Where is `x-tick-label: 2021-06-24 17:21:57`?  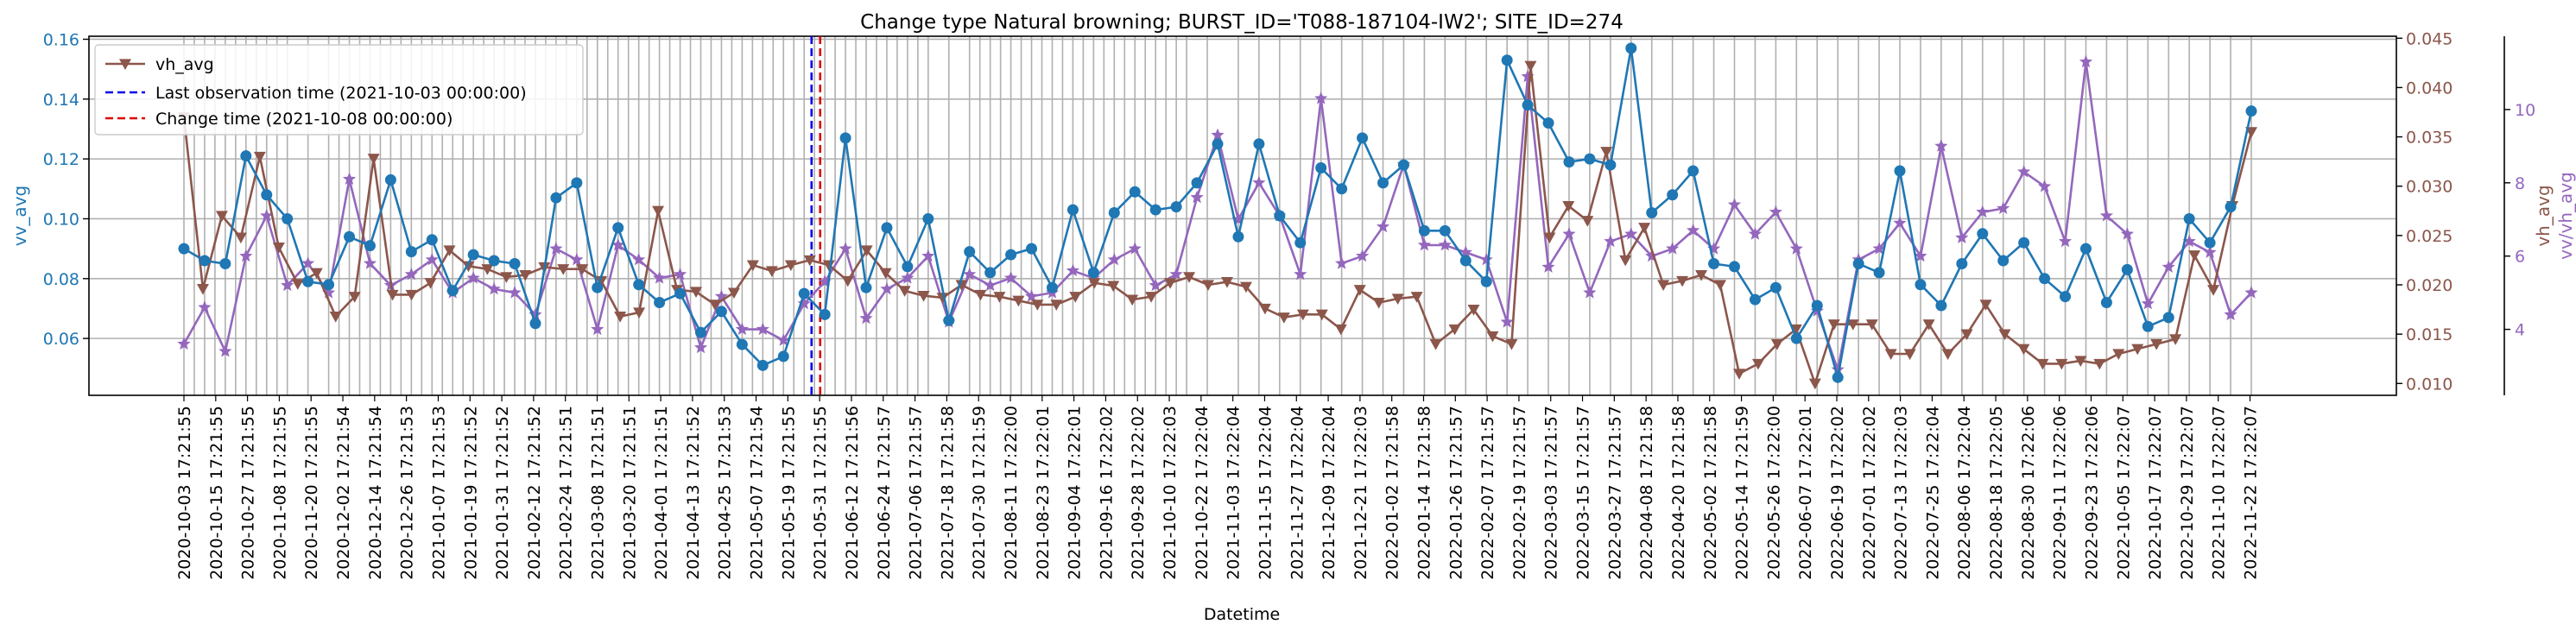 x-tick-label: 2021-06-24 17:21:57 is located at coordinates (884, 493).